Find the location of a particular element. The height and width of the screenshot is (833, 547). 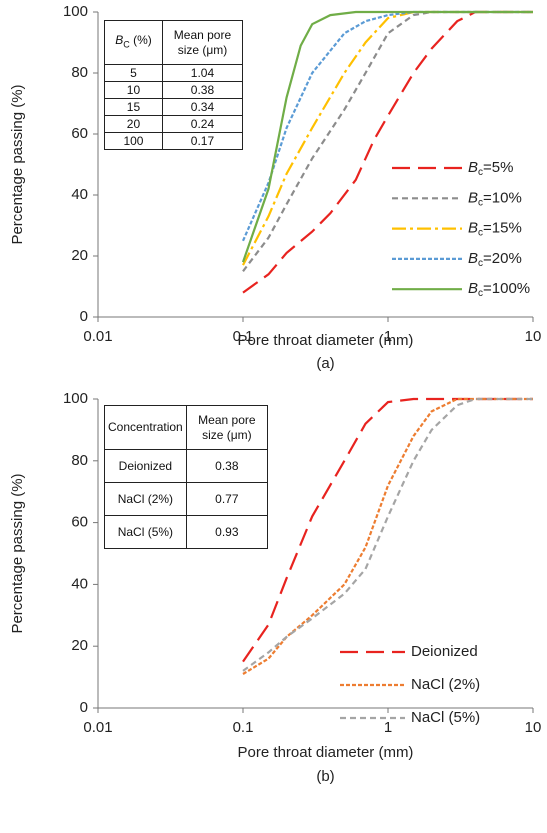

legend-label: Bc=10% is located at coordinates (495, 198).